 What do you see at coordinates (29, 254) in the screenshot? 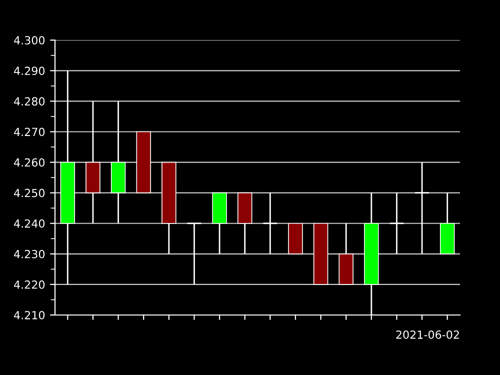
I see `y-tick-label: 4.230` at bounding box center [29, 254].